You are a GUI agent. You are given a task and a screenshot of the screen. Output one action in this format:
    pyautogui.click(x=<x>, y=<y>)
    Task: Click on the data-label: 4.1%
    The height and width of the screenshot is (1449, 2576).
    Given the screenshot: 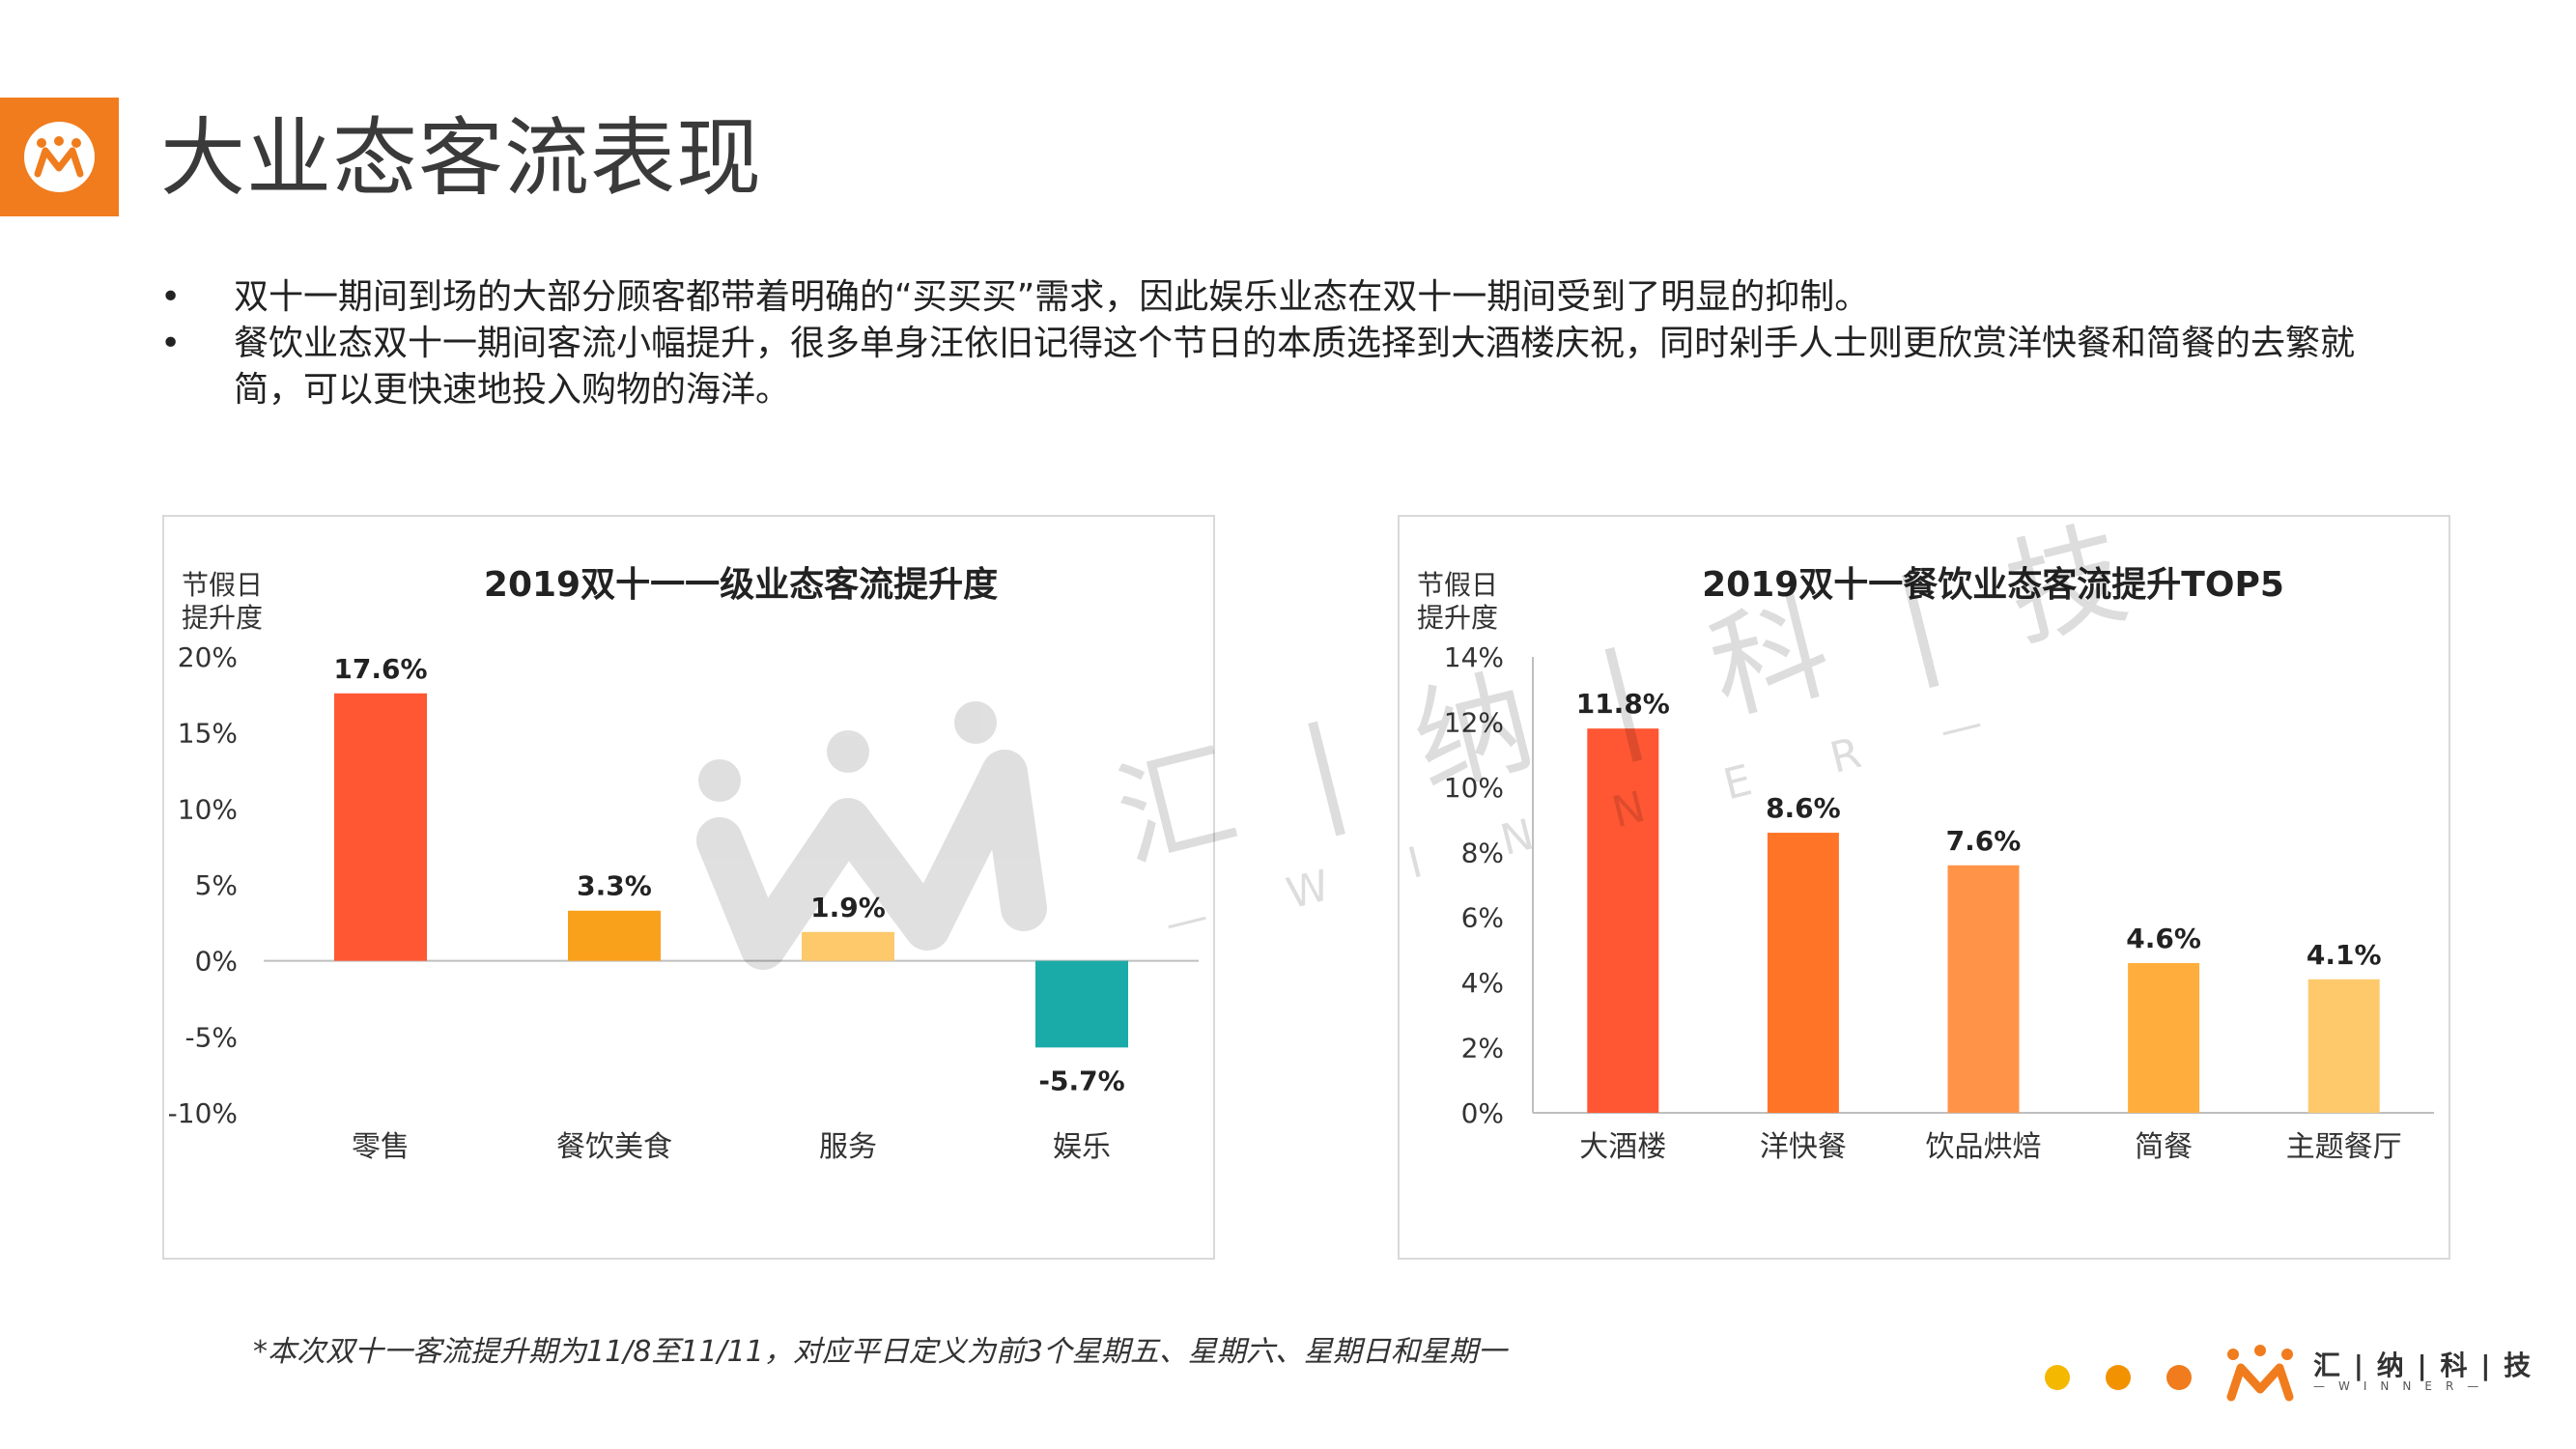 What is the action you would take?
    pyautogui.click(x=2344, y=955)
    